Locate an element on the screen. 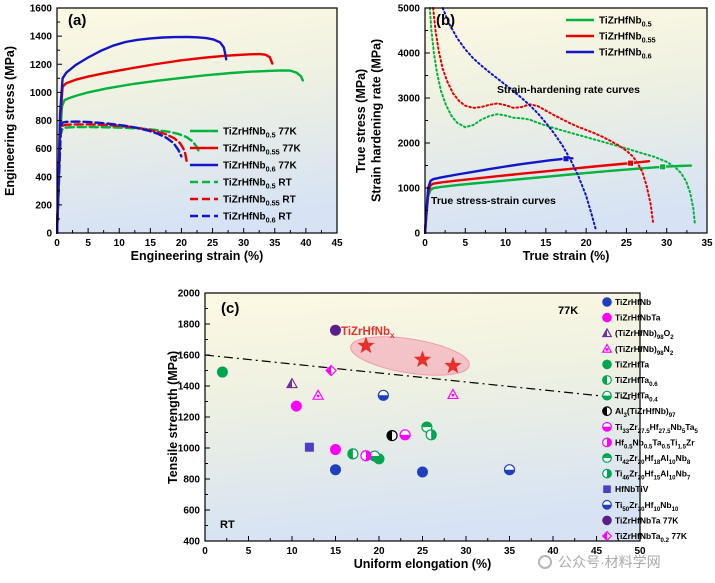  svg-text: TiZrHfNb0.55 77K is located at coordinates (262, 150).